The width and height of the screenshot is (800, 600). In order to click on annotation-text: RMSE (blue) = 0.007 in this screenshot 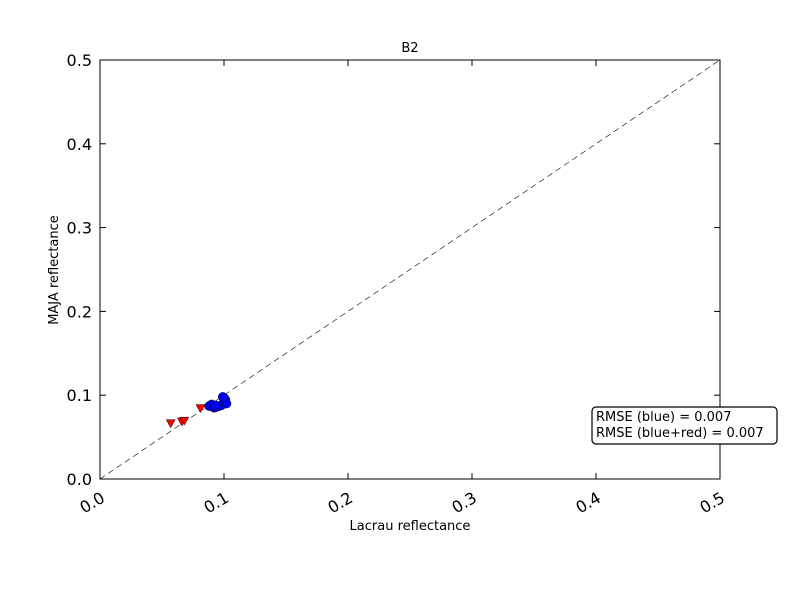, I will do `click(663, 417)`.